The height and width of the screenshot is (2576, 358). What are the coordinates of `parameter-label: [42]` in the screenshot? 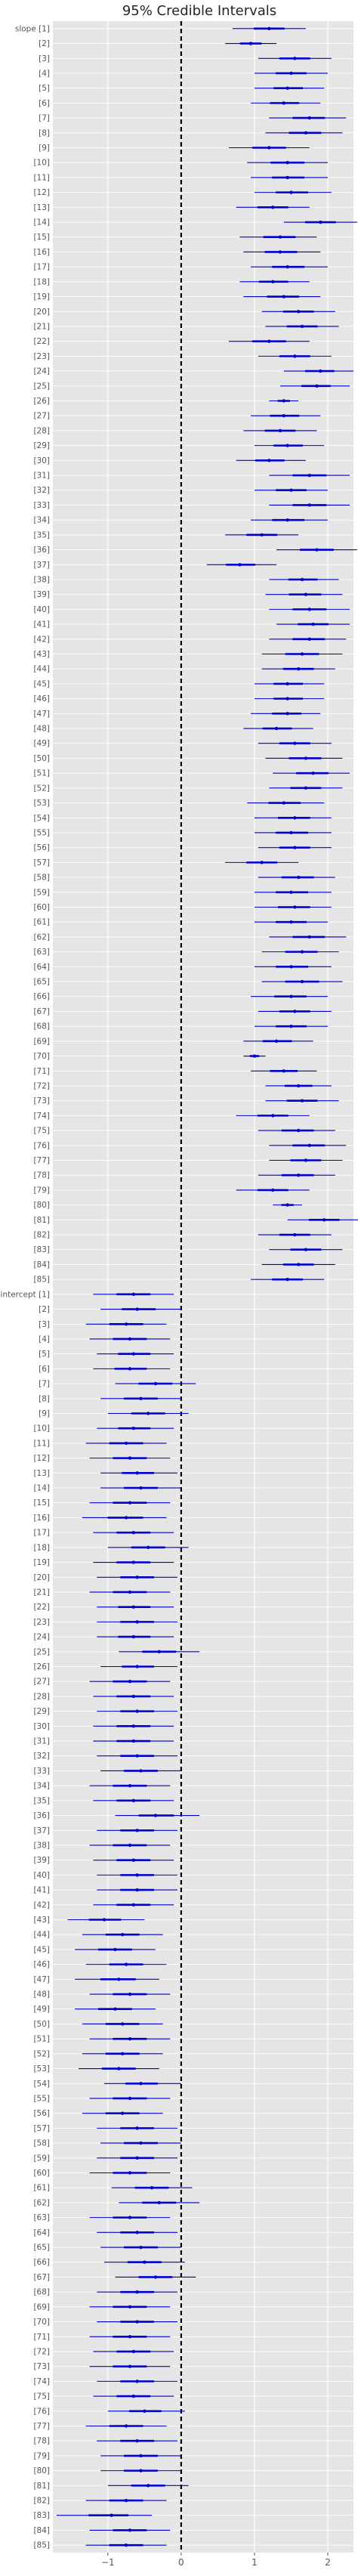 It's located at (41, 639).